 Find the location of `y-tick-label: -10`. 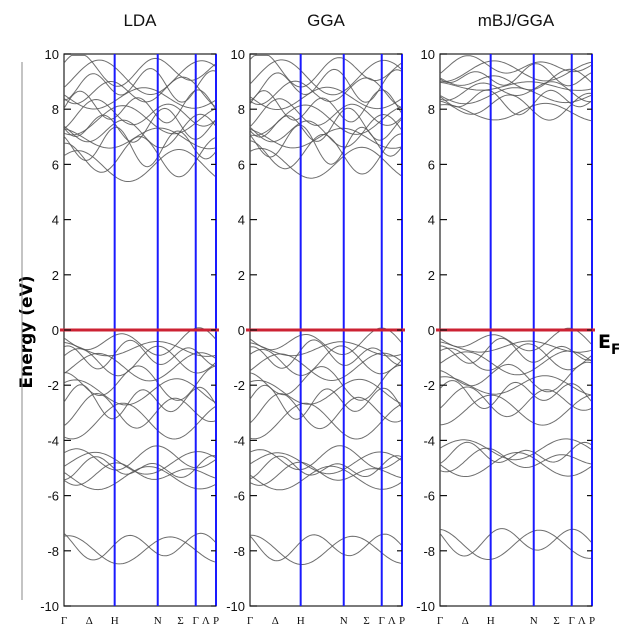

y-tick-label: -10 is located at coordinates (49, 606).